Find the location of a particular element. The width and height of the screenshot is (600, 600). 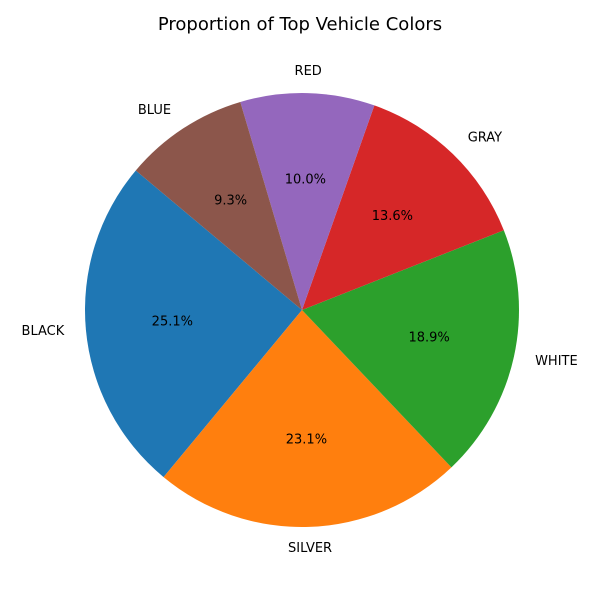

slice-label-white: WHITE is located at coordinates (556, 361).